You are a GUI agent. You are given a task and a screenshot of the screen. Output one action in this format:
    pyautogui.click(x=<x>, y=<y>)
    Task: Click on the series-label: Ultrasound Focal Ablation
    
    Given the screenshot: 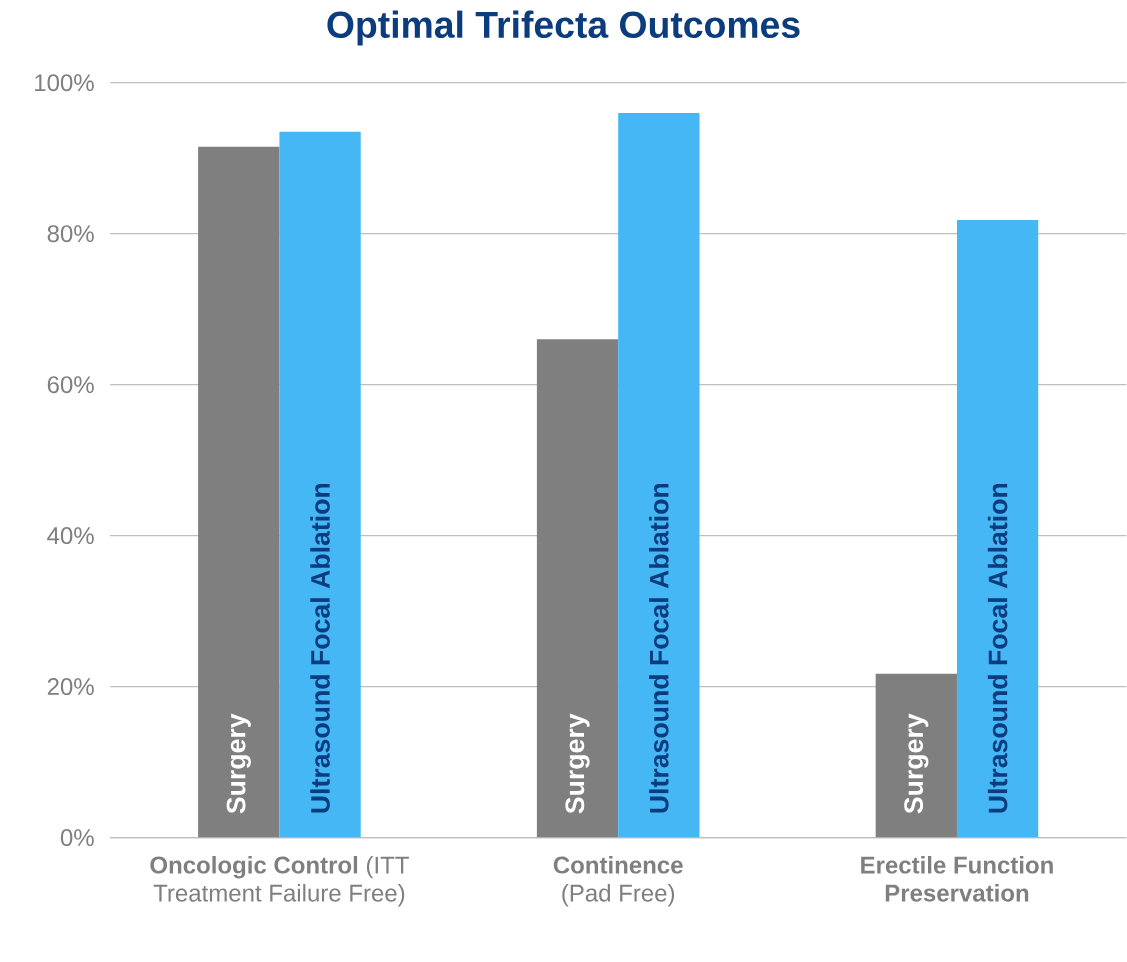 What is the action you would take?
    pyautogui.click(x=320, y=648)
    